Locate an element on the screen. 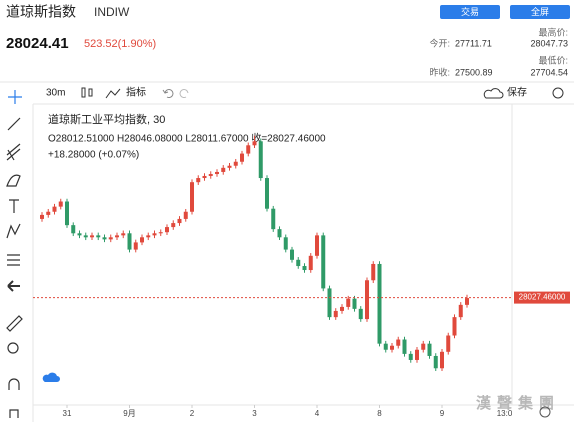 The width and height of the screenshot is (574, 427). prediction-tool is located at coordinates (13, 260).